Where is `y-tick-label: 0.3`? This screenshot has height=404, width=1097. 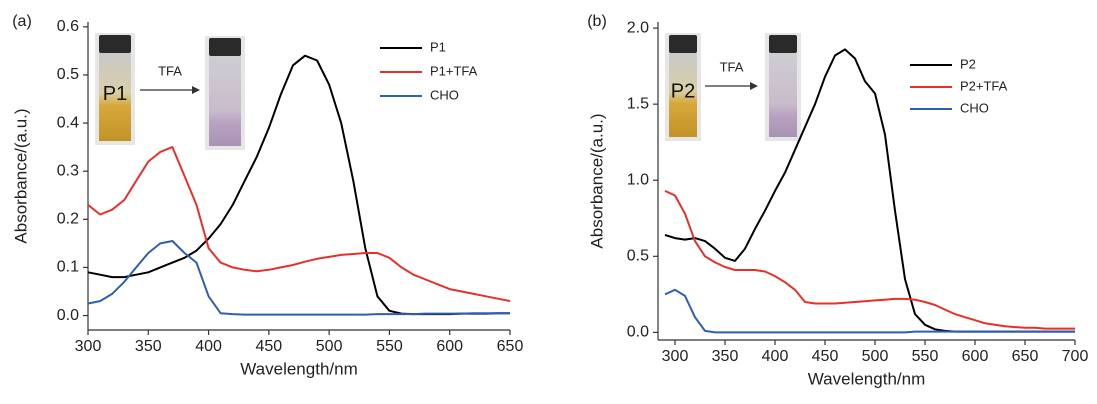
y-tick-label: 0.3 is located at coordinates (68, 170).